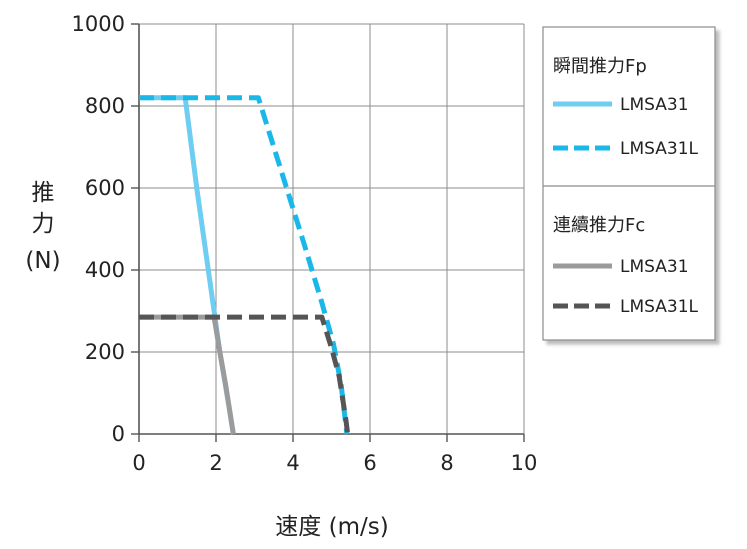 This screenshot has height=549, width=747. What do you see at coordinates (43, 224) in the screenshot?
I see `y-axis-title-line-2: 力` at bounding box center [43, 224].